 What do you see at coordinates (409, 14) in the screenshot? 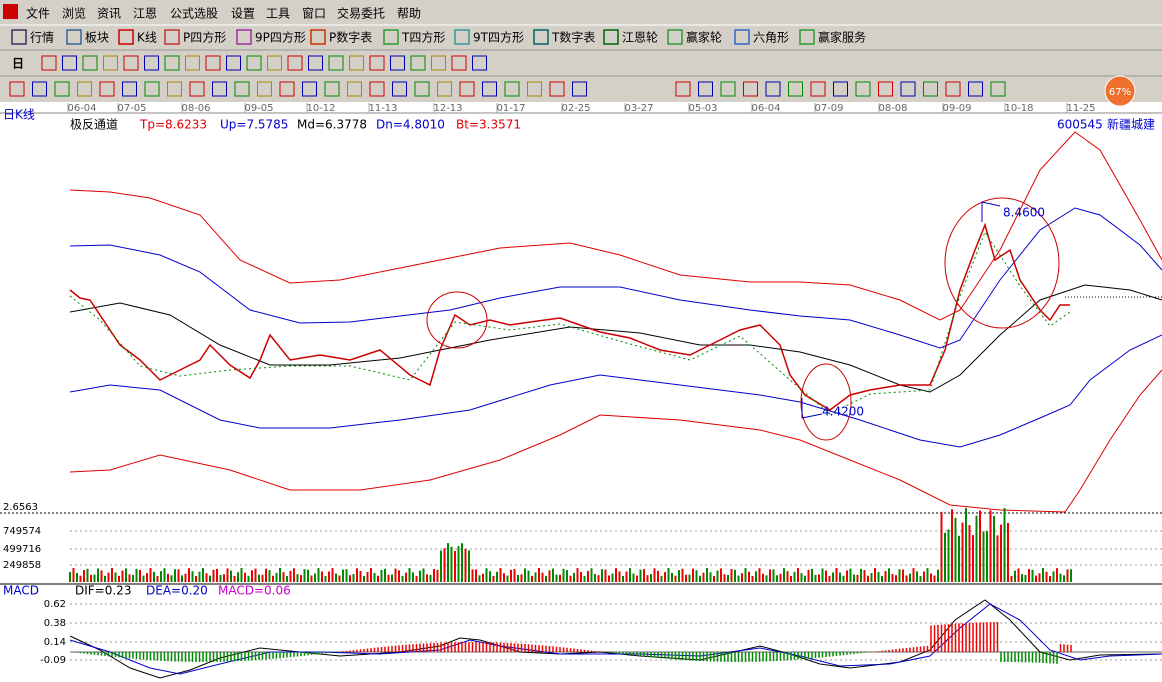
I see `menu-item: 帮助` at bounding box center [409, 14].